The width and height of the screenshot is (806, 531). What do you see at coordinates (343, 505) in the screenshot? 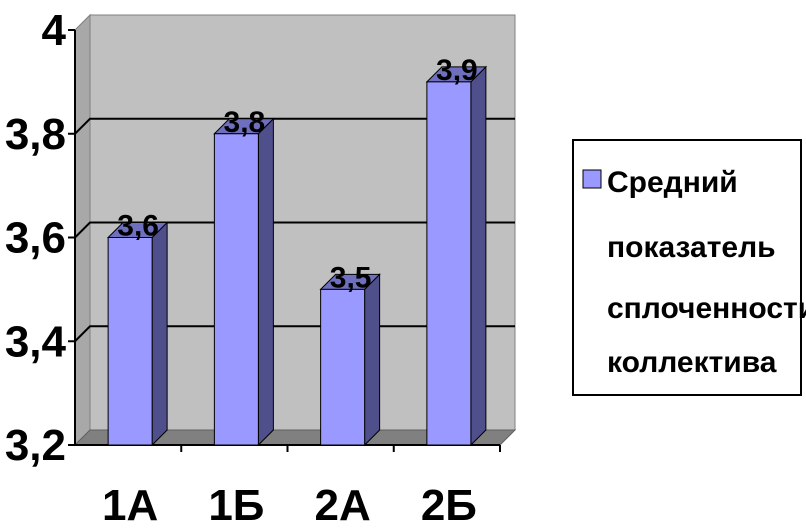
I see `x-category-label: 2А` at bounding box center [343, 505].